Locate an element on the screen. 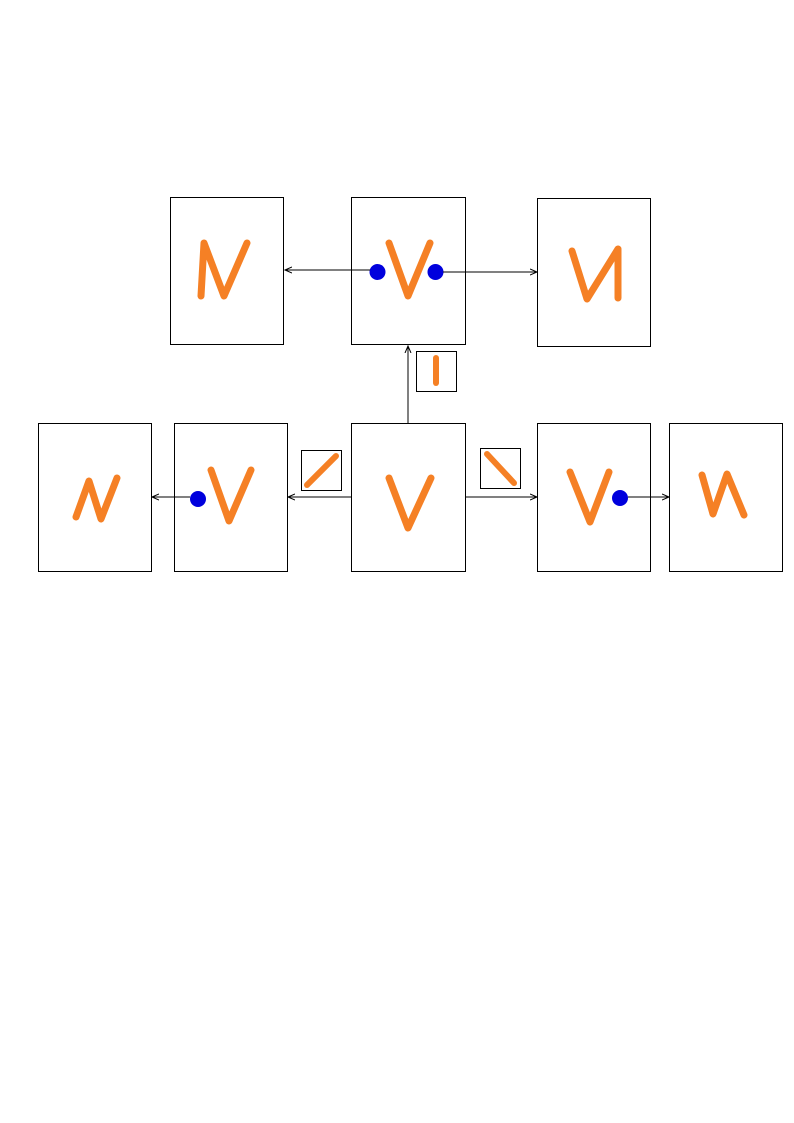 The image size is (794, 1123). panel-far-left is located at coordinates (95, 497).